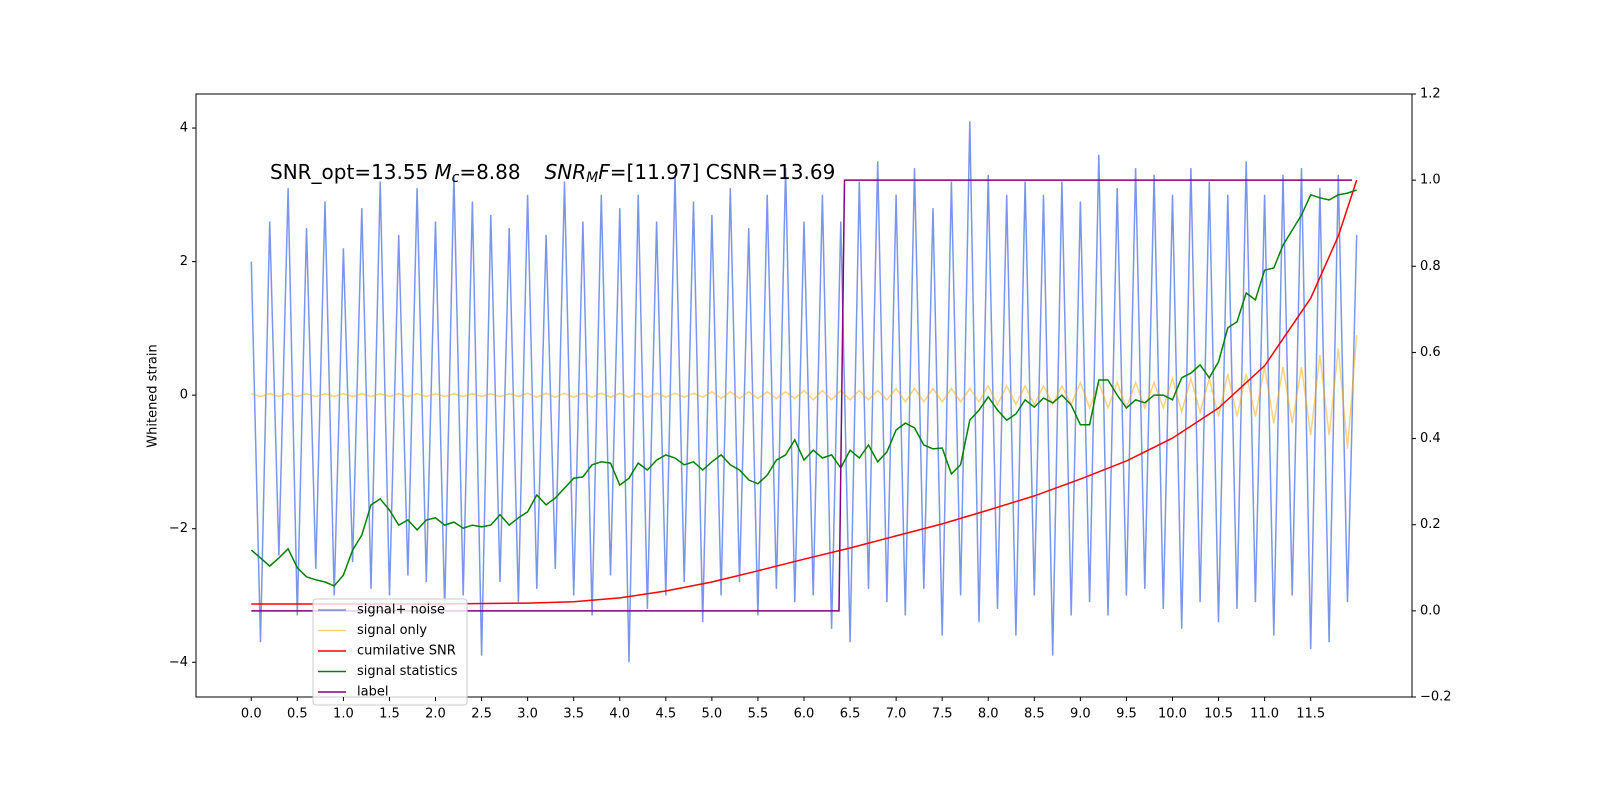 The height and width of the screenshot is (800, 1600). I want to click on y2-tick-label: 1.0, so click(1430, 180).